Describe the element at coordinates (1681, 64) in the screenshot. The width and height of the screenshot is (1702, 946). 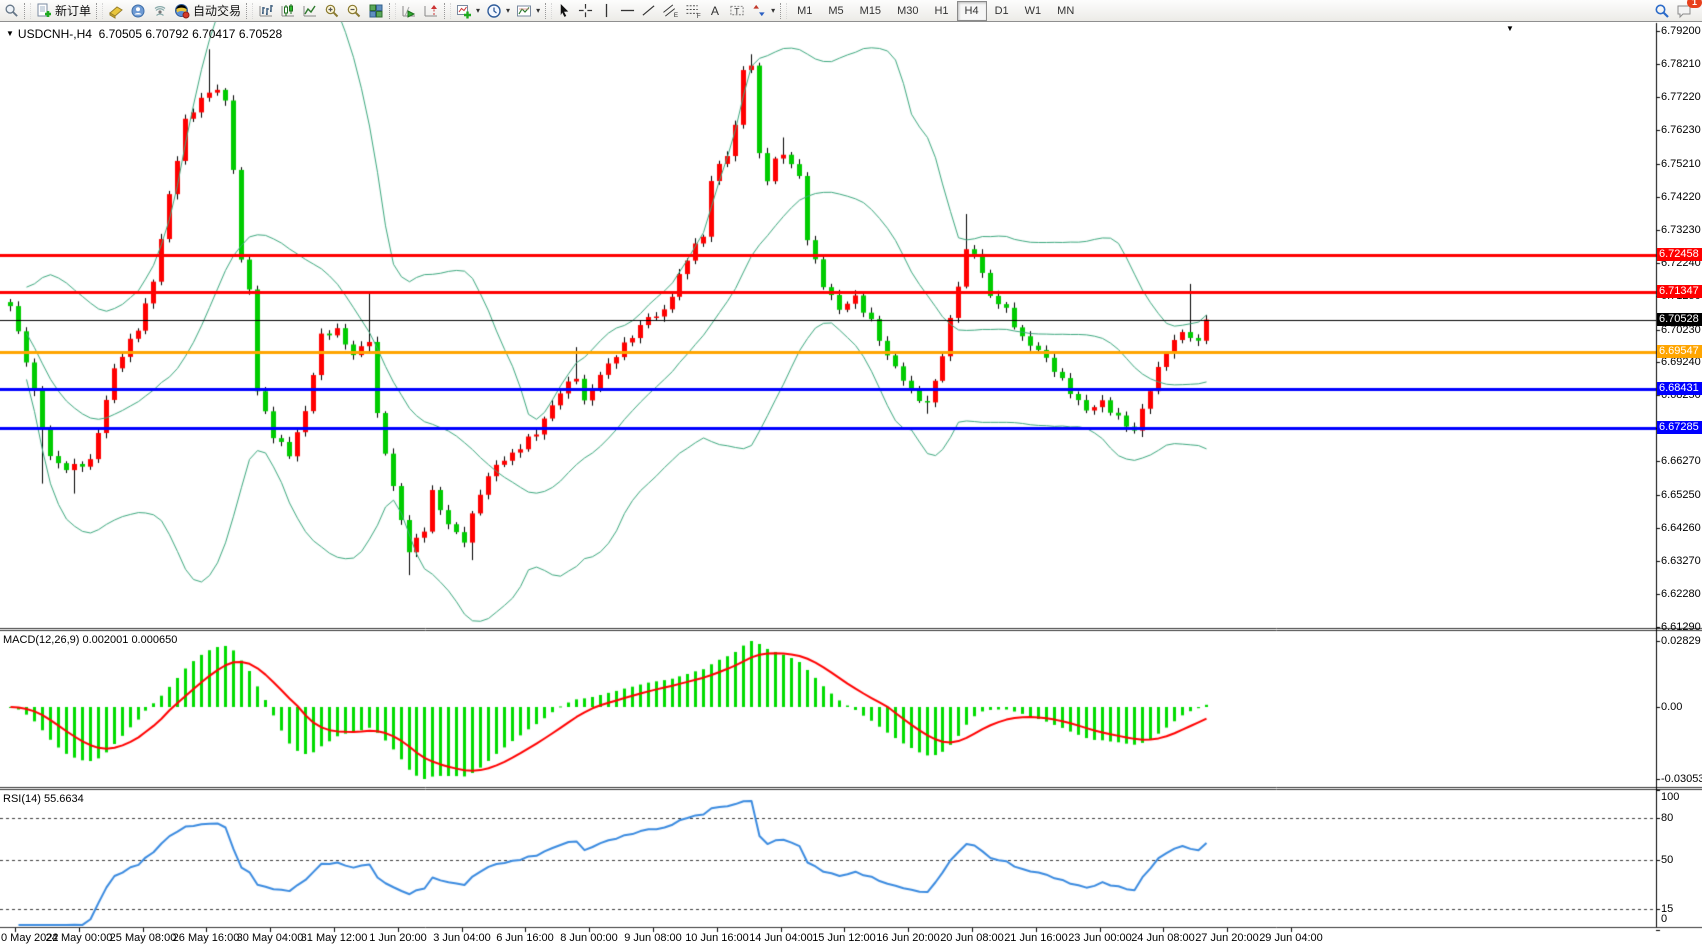
I see `price-axis-tick: 6.78210` at that location.